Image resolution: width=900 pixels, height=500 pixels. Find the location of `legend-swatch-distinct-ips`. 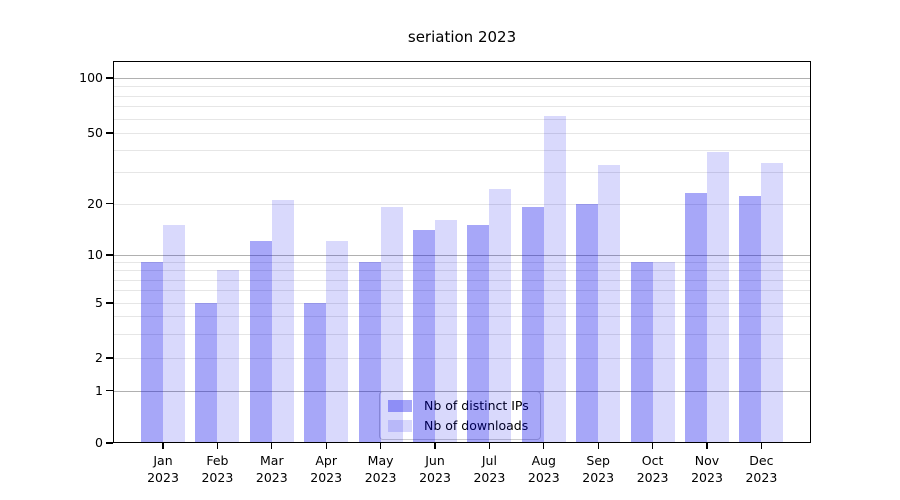

legend-swatch-distinct-ips is located at coordinates (400, 405).